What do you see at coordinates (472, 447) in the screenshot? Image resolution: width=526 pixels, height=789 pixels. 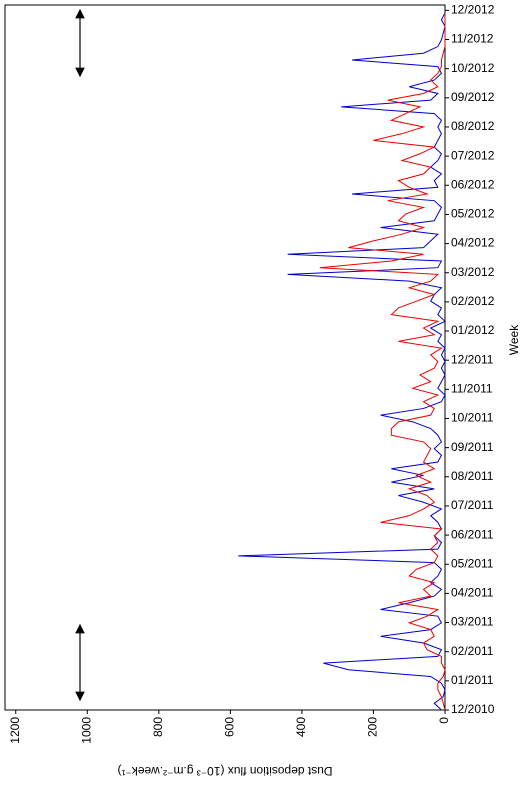 I see `x-tick-label: 09/2011` at bounding box center [472, 447].